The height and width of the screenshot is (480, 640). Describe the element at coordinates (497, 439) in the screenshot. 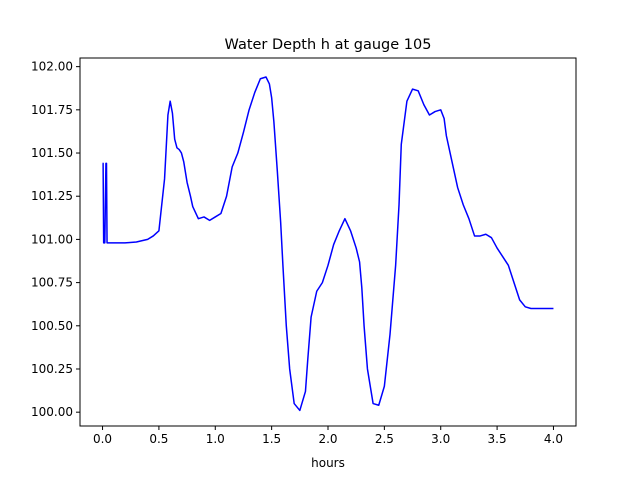

I see `x-tick-label: 3.5` at that location.